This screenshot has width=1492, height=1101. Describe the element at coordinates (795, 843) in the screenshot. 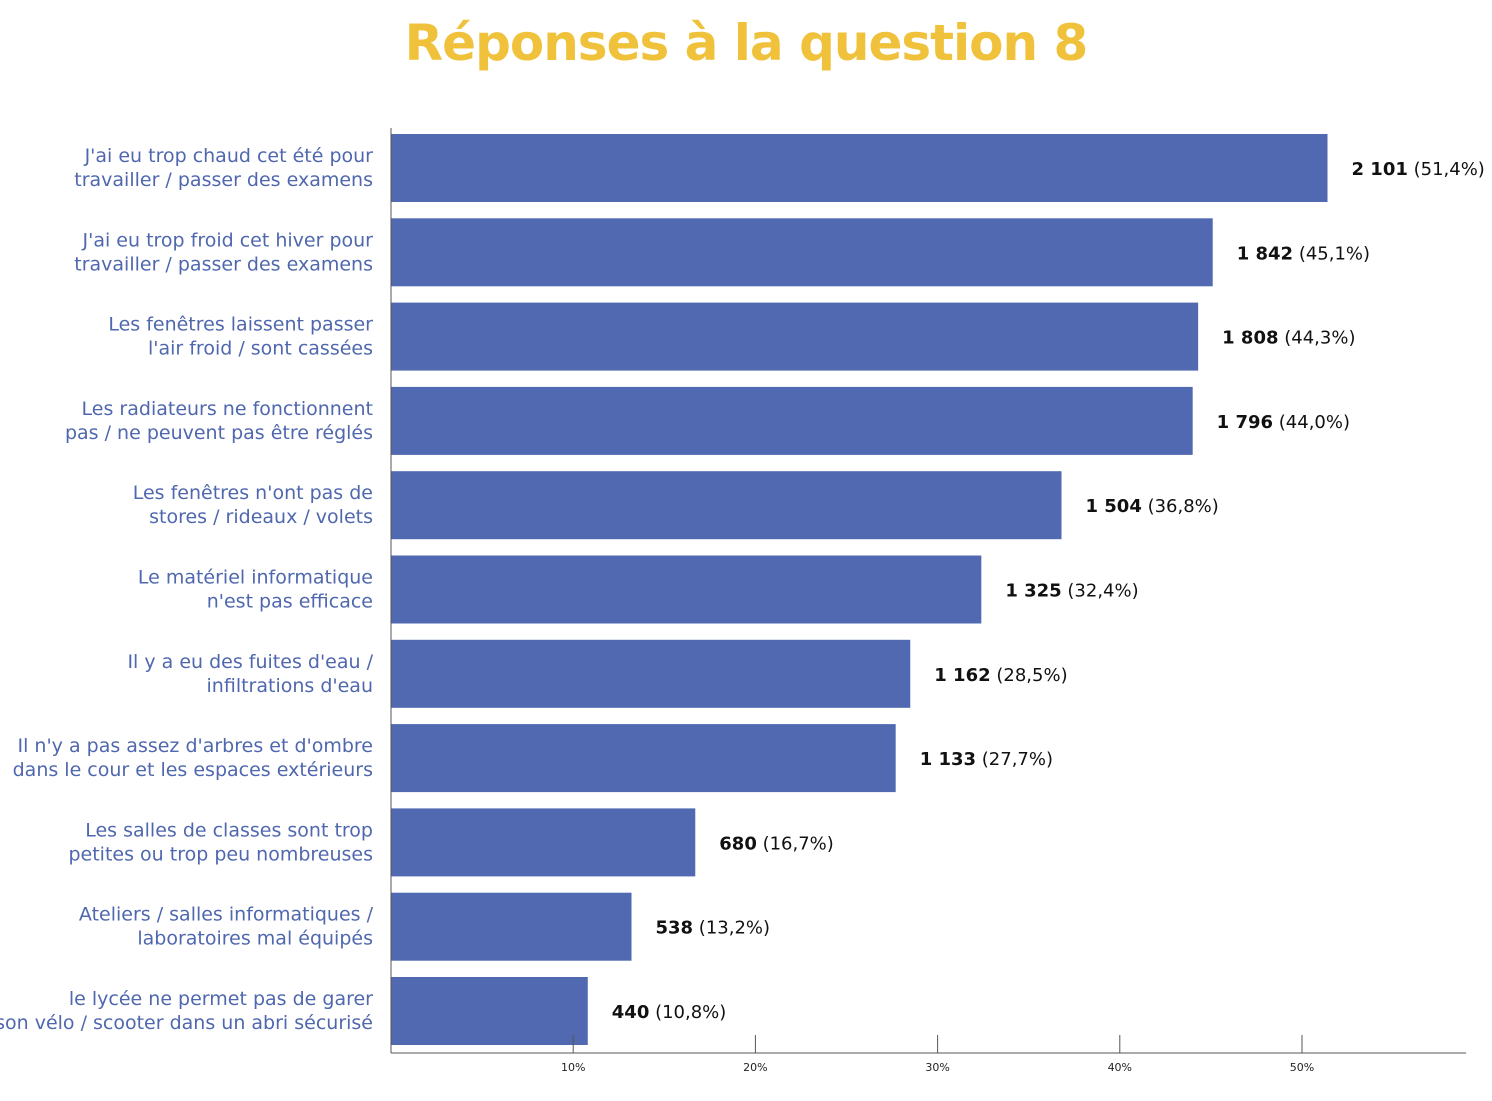

I see `data-label-percent: (16,7%)` at that location.